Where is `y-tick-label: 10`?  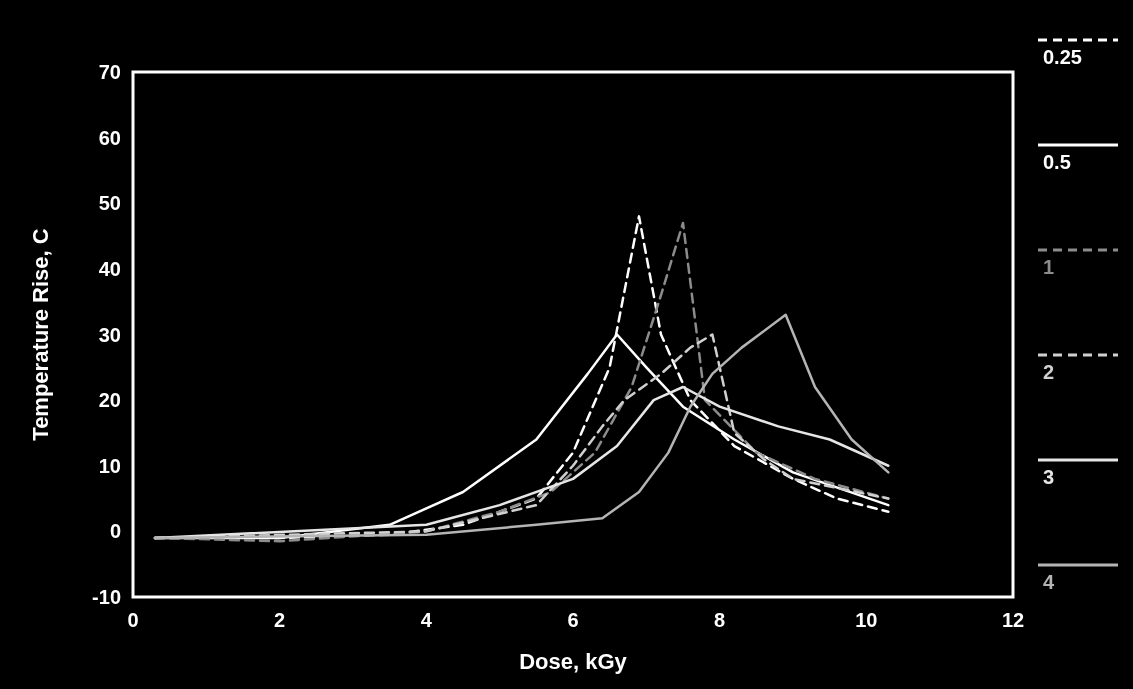 y-tick-label: 10 is located at coordinates (109, 465).